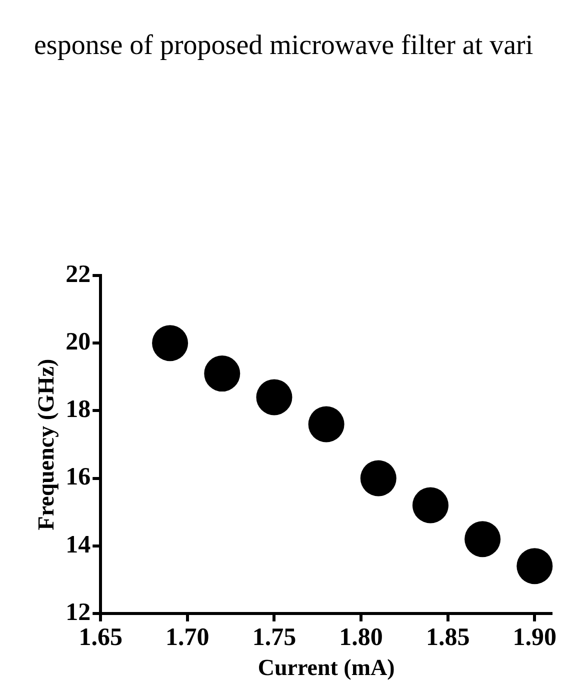 This screenshot has width=570, height=697. What do you see at coordinates (361, 637) in the screenshot?
I see `x-tick-label: 1.80` at bounding box center [361, 637].